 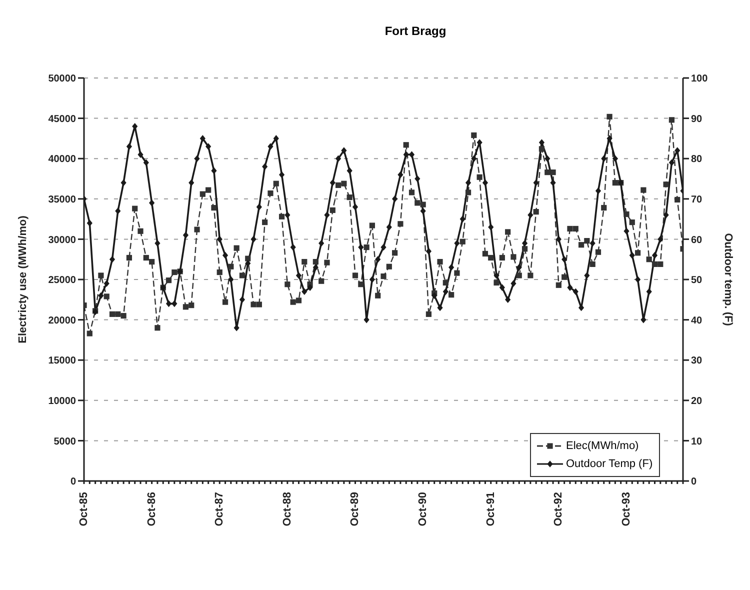 What do you see at coordinates (697, 361) in the screenshot?
I see `y2-tick-label: 30` at bounding box center [697, 361].